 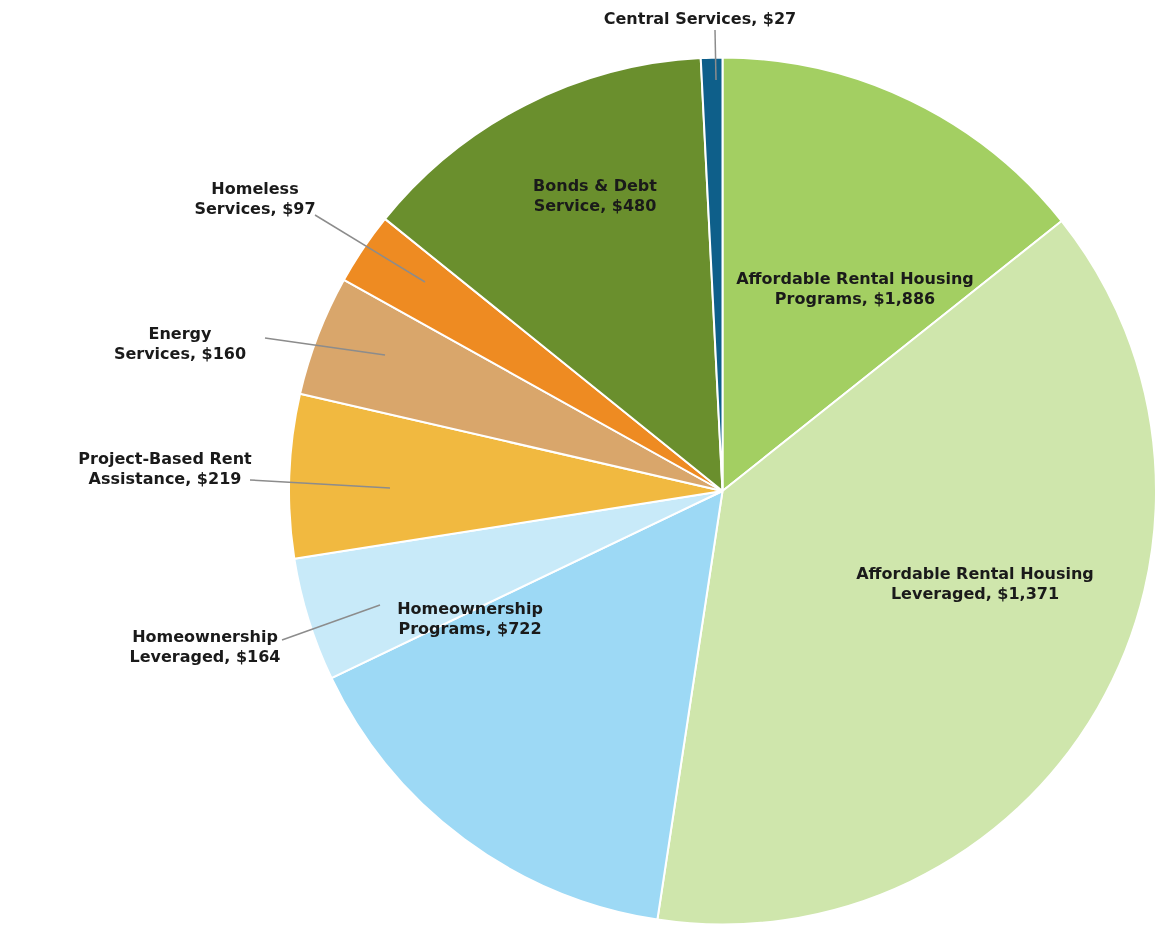 What do you see at coordinates (595, 196) in the screenshot?
I see `slice-label: Bonds & Debt Service, $480` at bounding box center [595, 196].